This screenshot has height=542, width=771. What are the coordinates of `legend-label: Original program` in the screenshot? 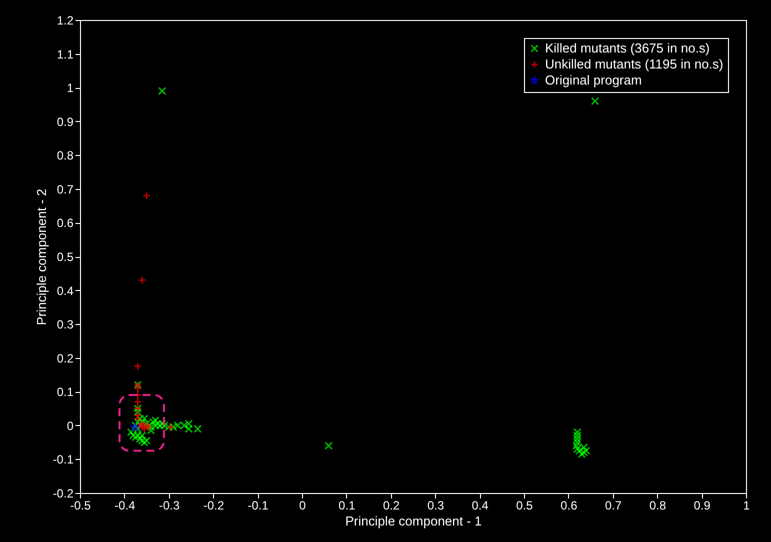 It's located at (593, 80).